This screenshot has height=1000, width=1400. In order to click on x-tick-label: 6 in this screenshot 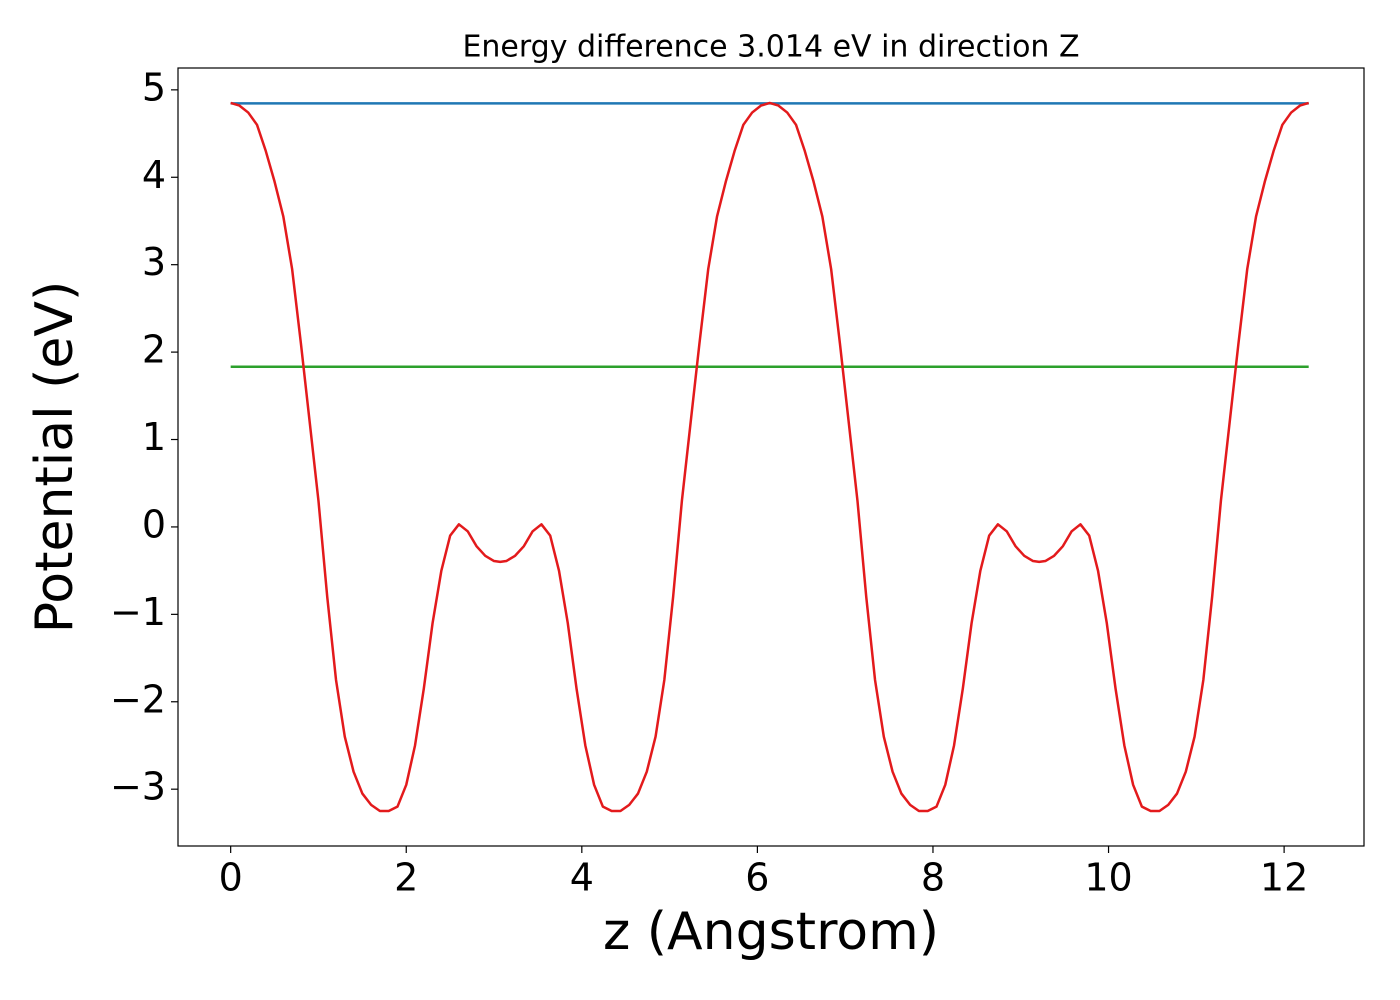, I will do `click(757, 878)`.